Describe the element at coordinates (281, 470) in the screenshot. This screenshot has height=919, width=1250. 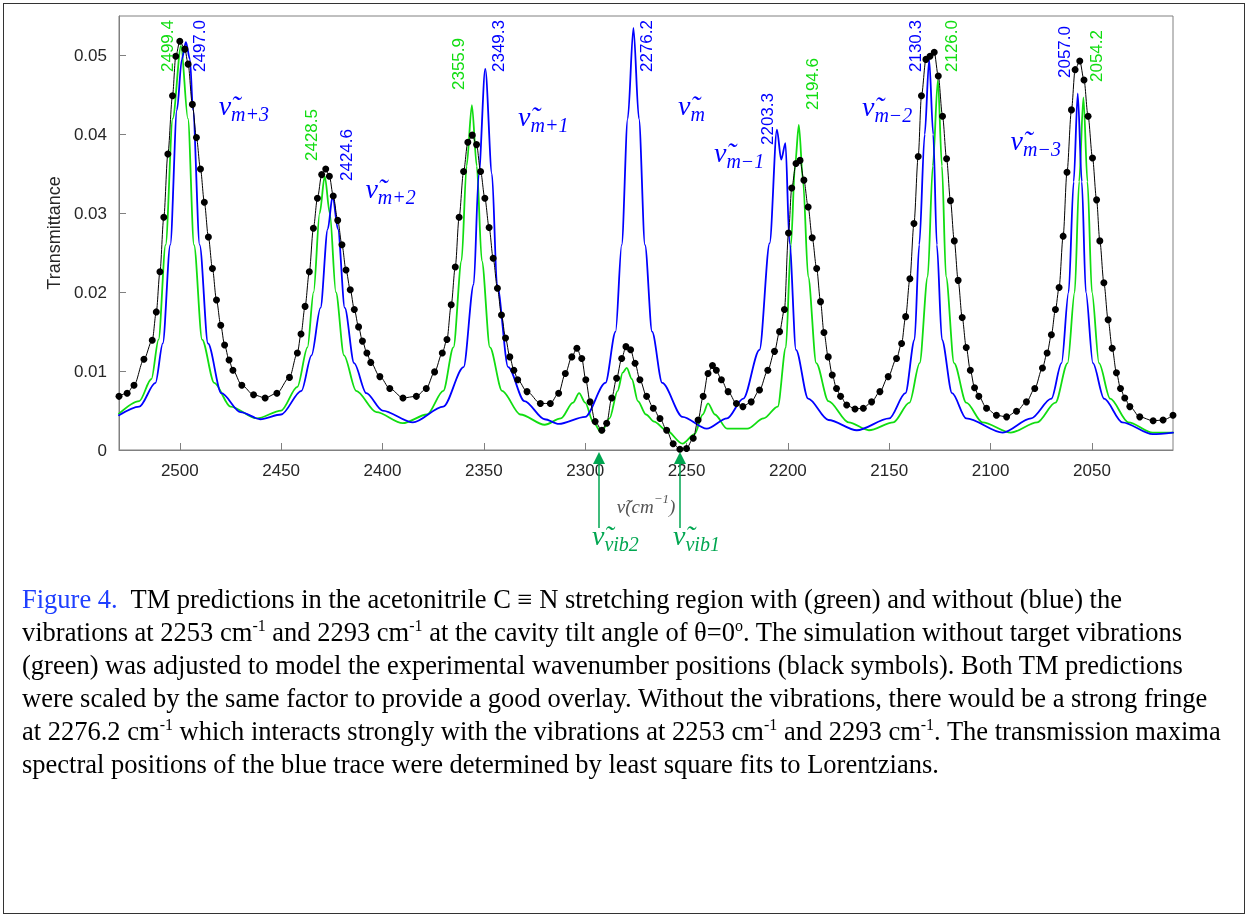
I see `x-tick-label: 2450` at that location.